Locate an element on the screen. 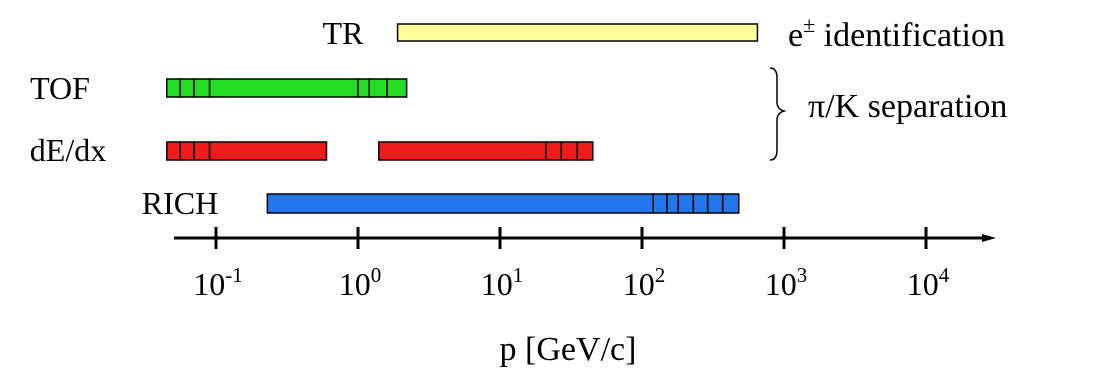  x-tick-label-0: 10⁰ is located at coordinates (360, 282).